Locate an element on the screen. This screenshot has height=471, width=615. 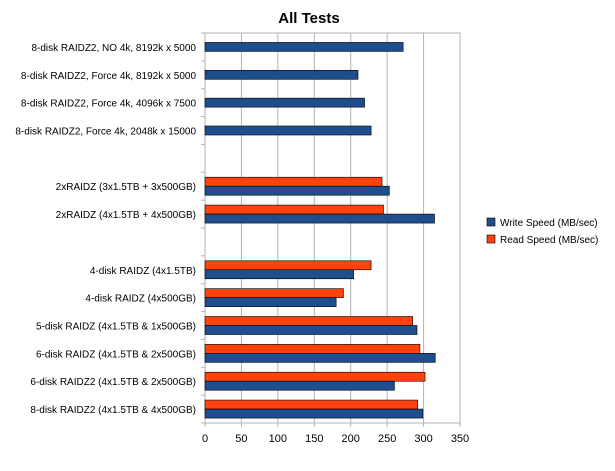
category-label: 8-disk RAIDZ2, Force 4k, 4096k x 7500 is located at coordinates (109, 104).